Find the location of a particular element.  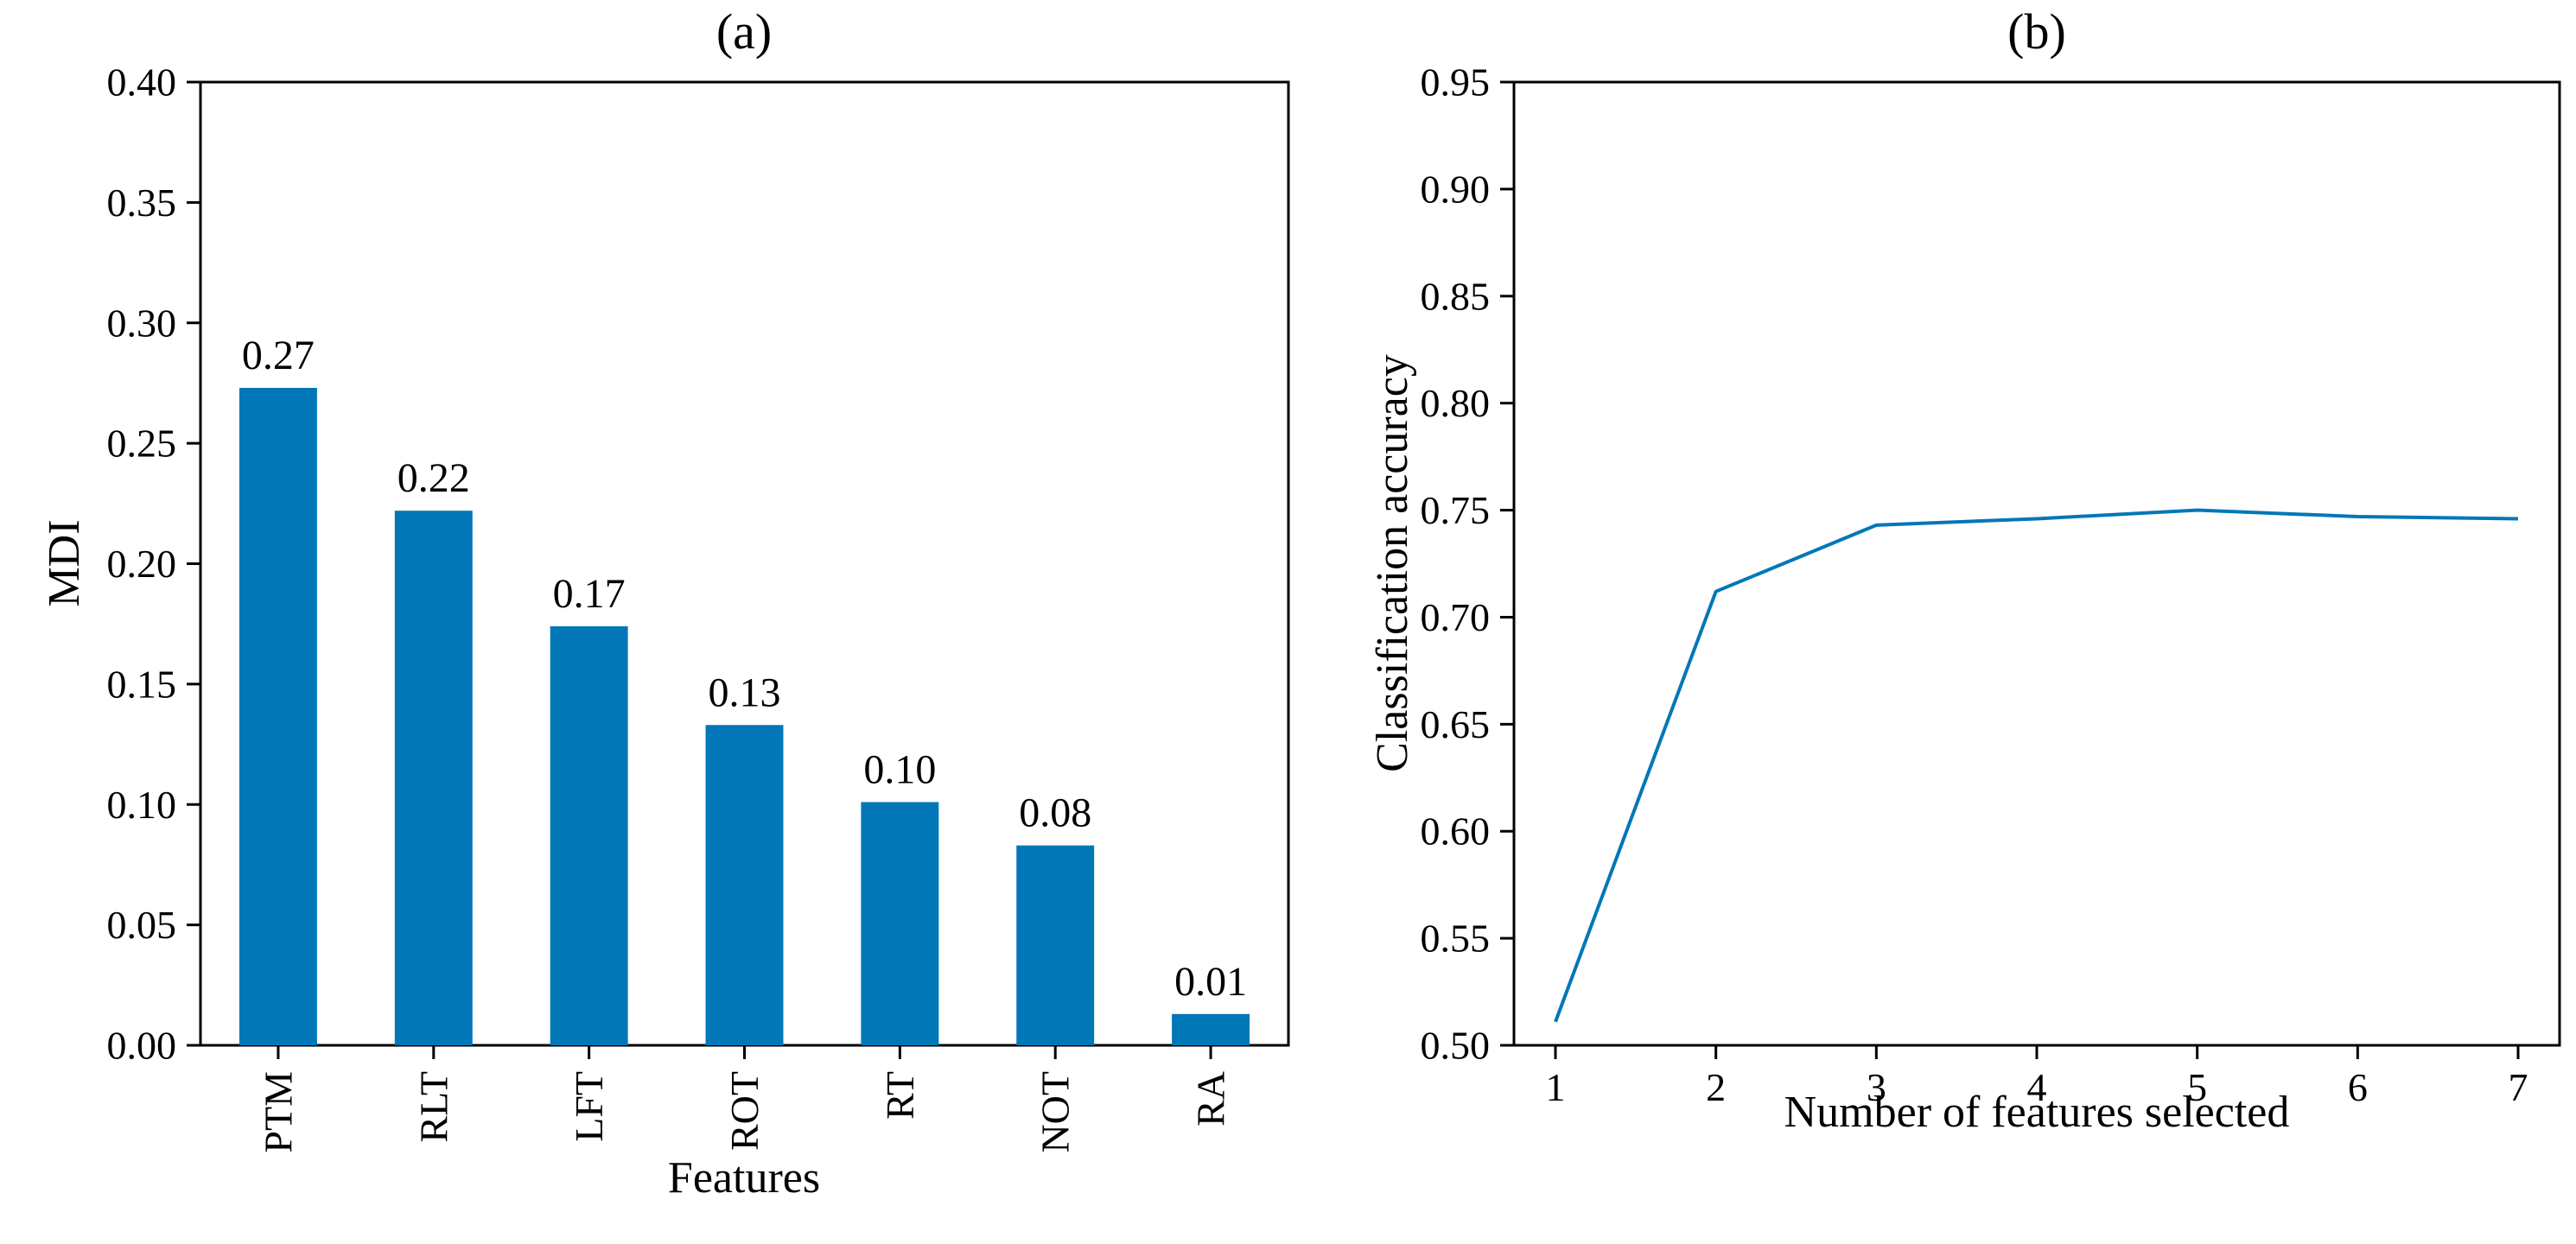

y-tick-label: 0.95 is located at coordinates (1456, 82).